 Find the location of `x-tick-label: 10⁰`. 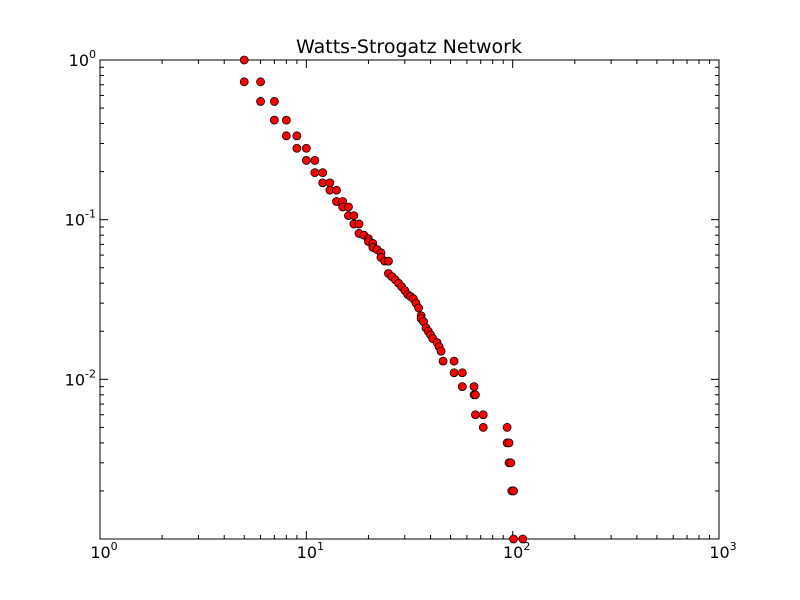

x-tick-label: 10⁰ is located at coordinates (103, 551).